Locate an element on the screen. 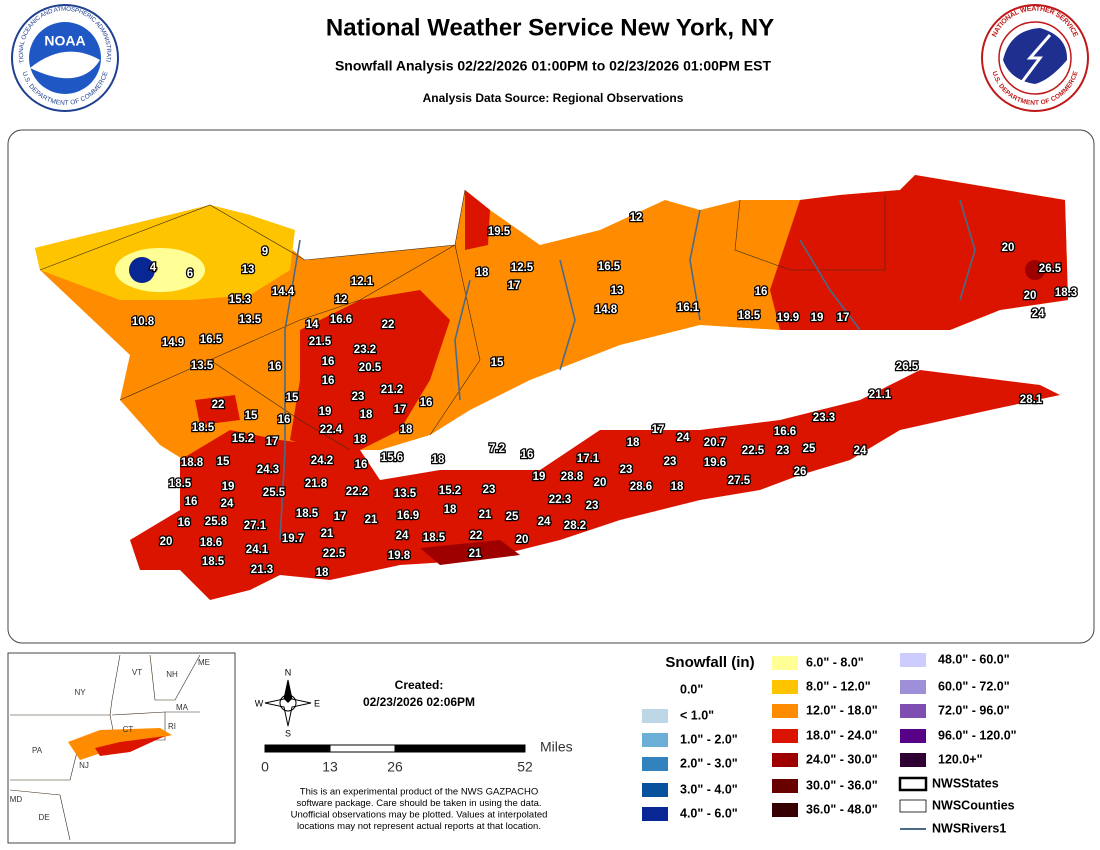  scale-tick-label: 13 is located at coordinates (330, 767).